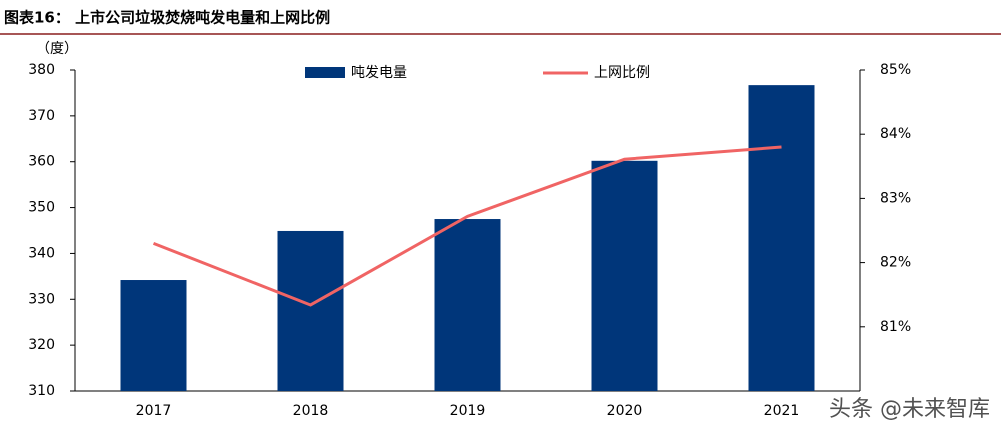  What do you see at coordinates (625, 411) in the screenshot?
I see `x-tick-label: 2020` at bounding box center [625, 411].